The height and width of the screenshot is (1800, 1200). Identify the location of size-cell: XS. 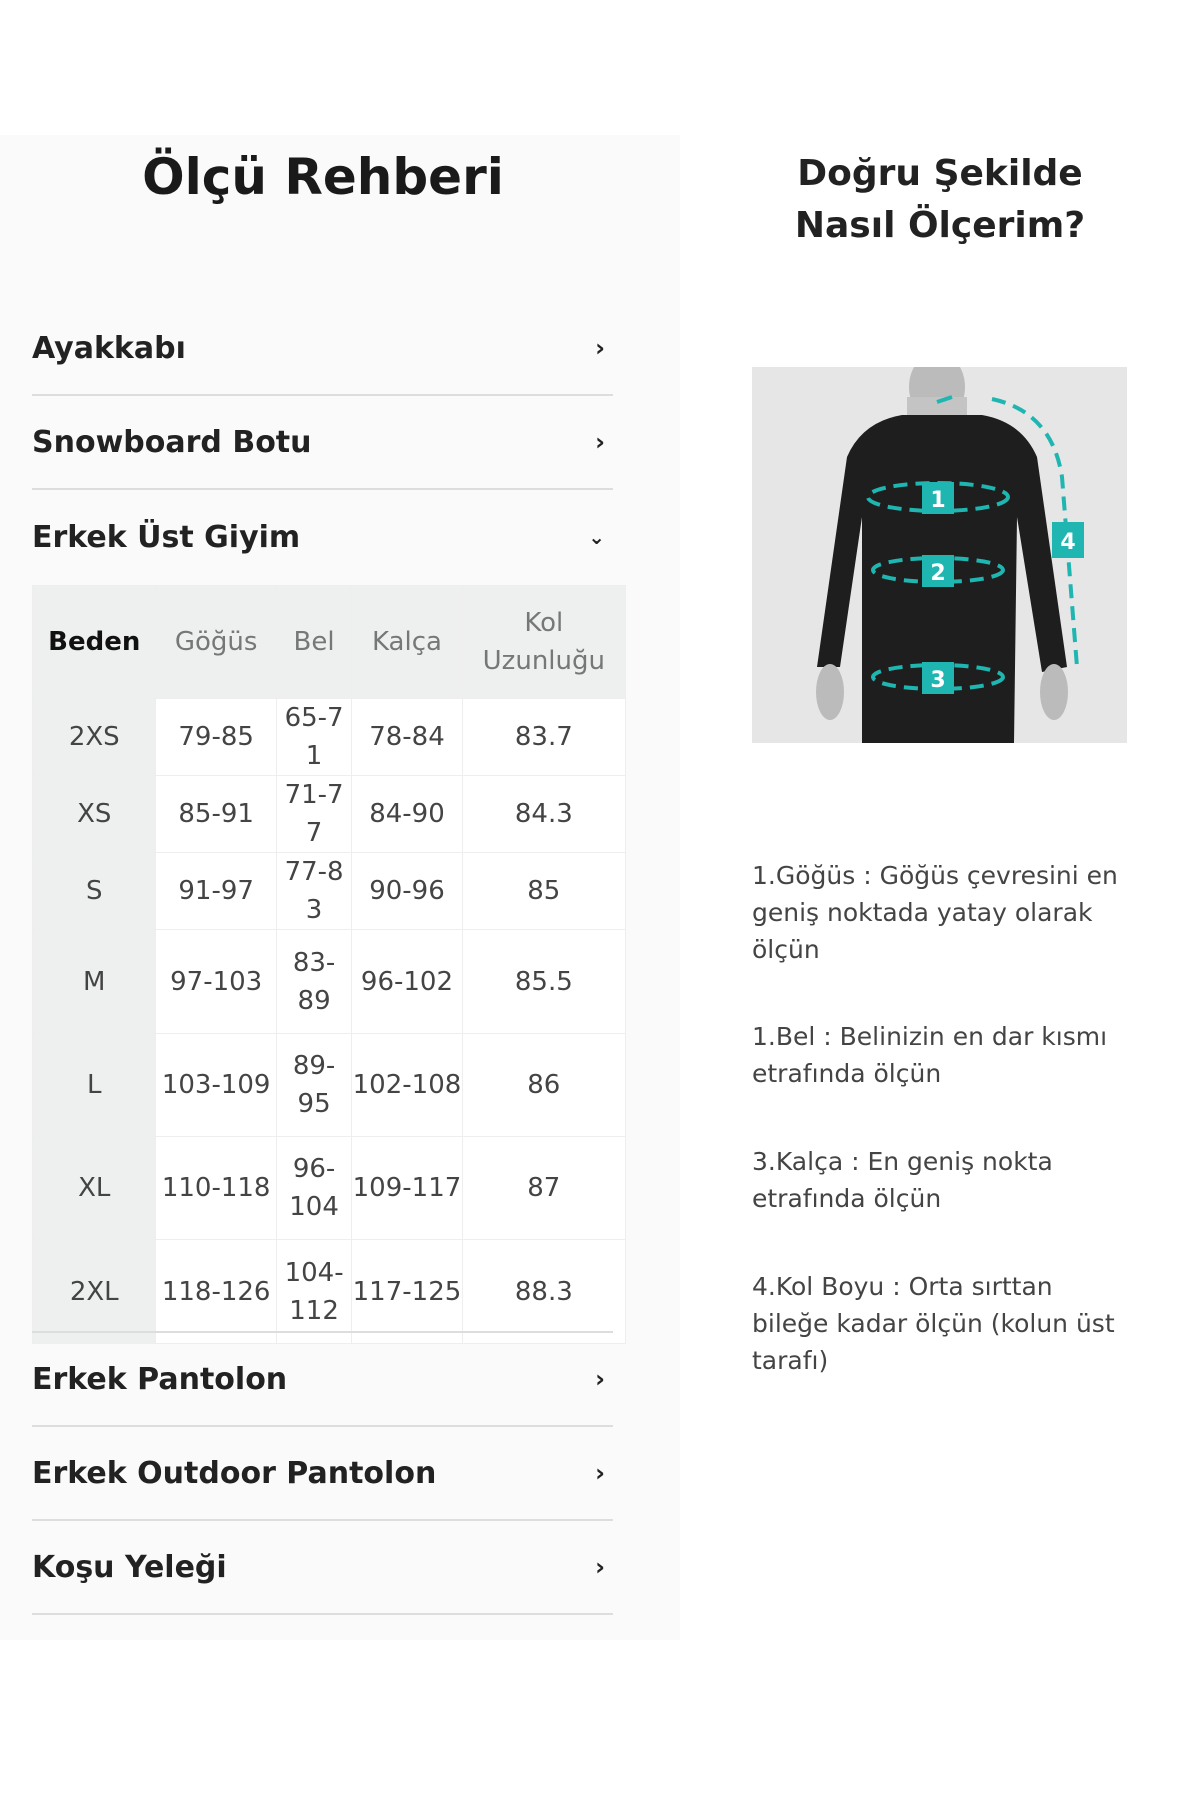
(94, 814).